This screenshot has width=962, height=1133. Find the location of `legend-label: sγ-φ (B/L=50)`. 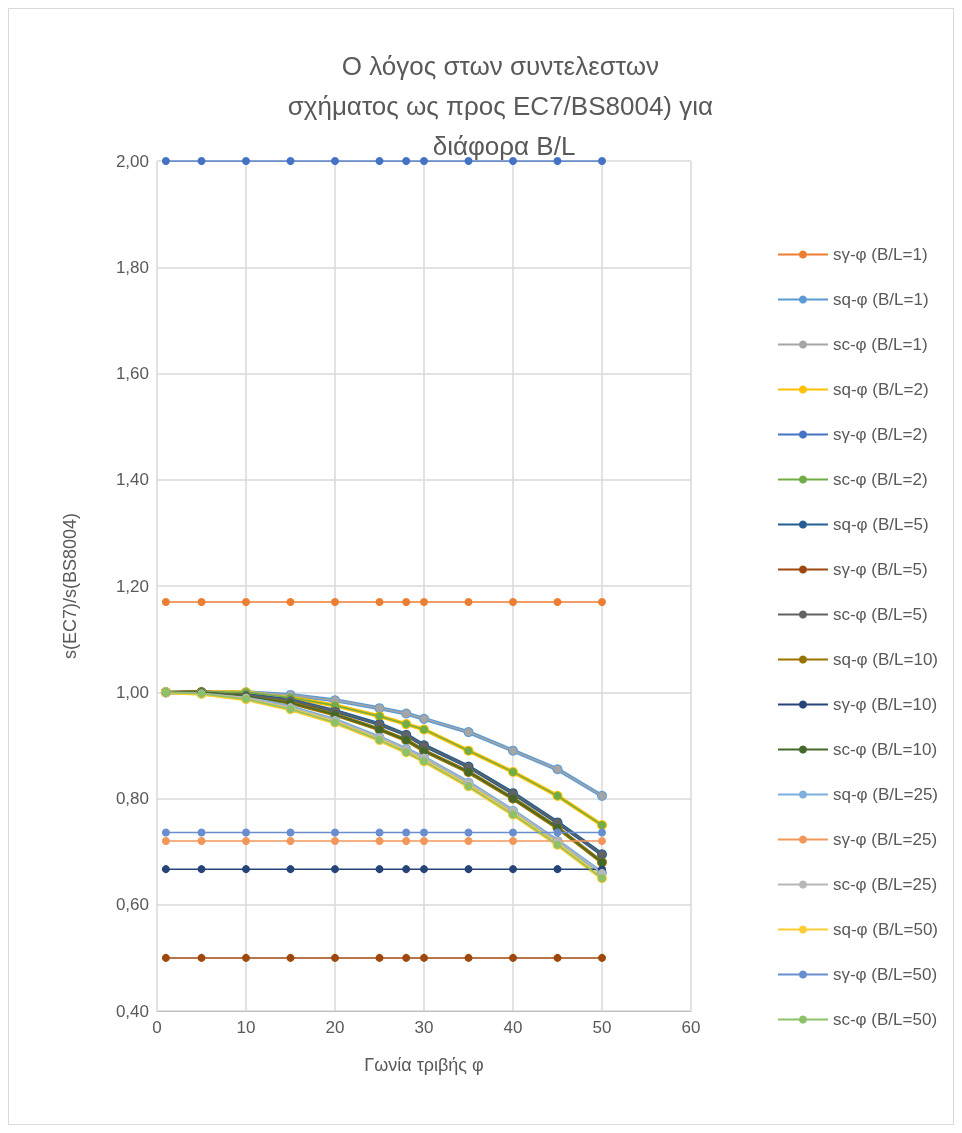

legend-label: sγ-φ (B/L=50) is located at coordinates (885, 974).